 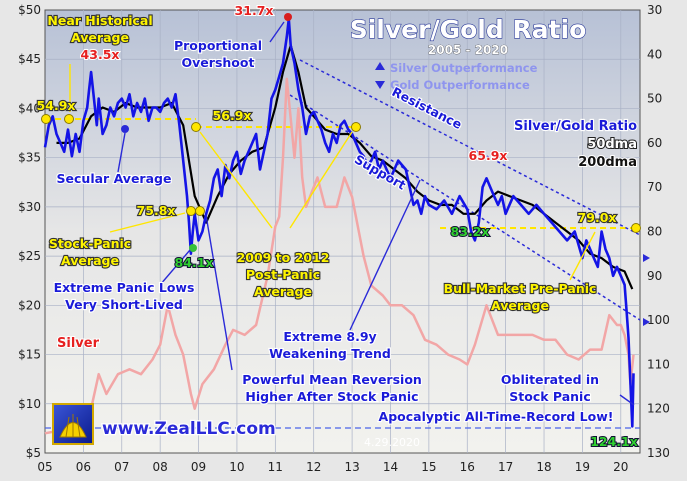 I want to click on left-tick-label: $40, so click(x=29, y=108).